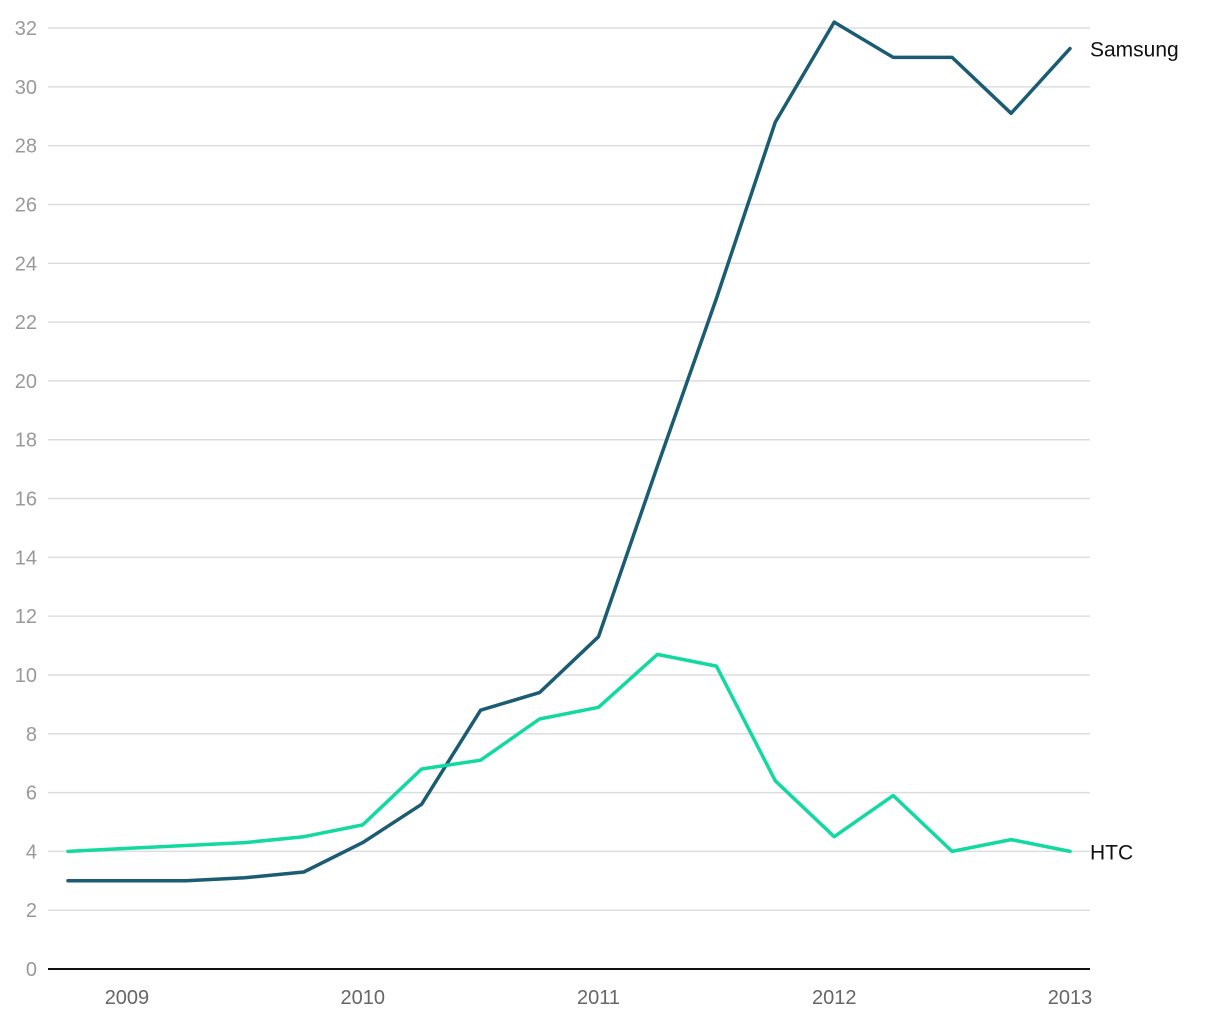 The width and height of the screenshot is (1220, 1020). I want to click on y-tick-label: 4, so click(31, 852).